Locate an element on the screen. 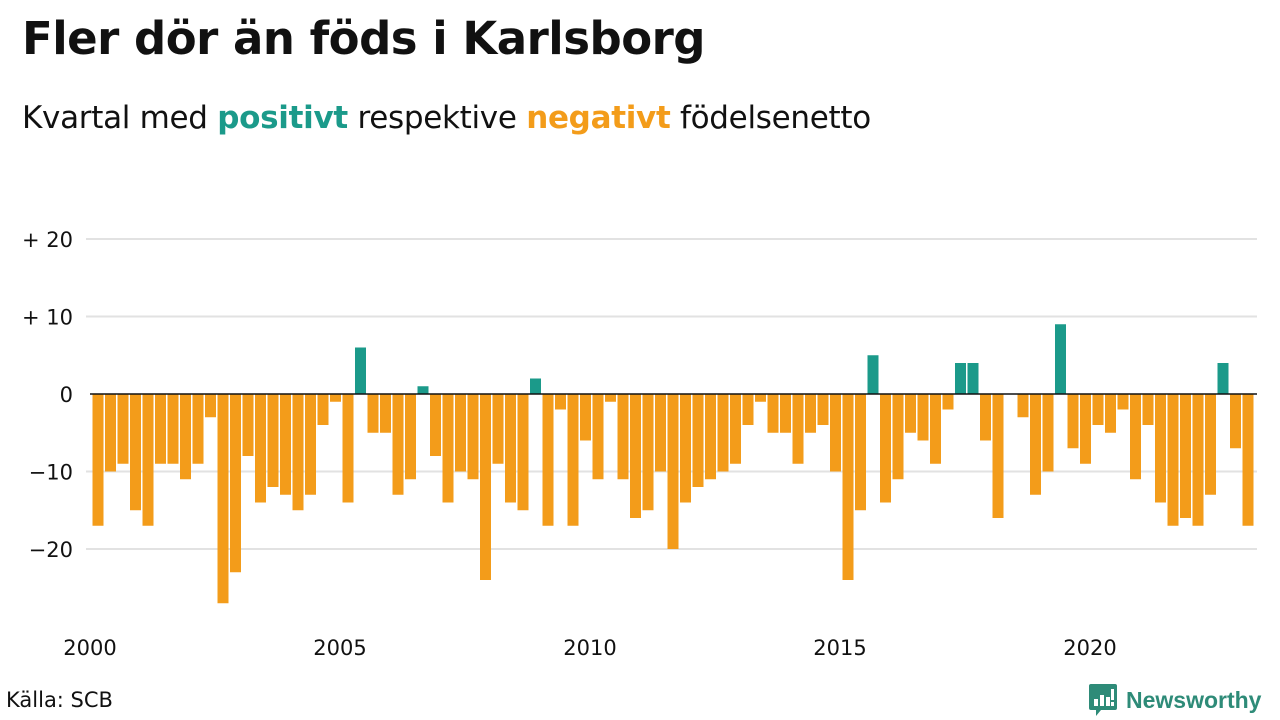 The width and height of the screenshot is (1280, 720). bar-2011Q4 is located at coordinates (685, 448).